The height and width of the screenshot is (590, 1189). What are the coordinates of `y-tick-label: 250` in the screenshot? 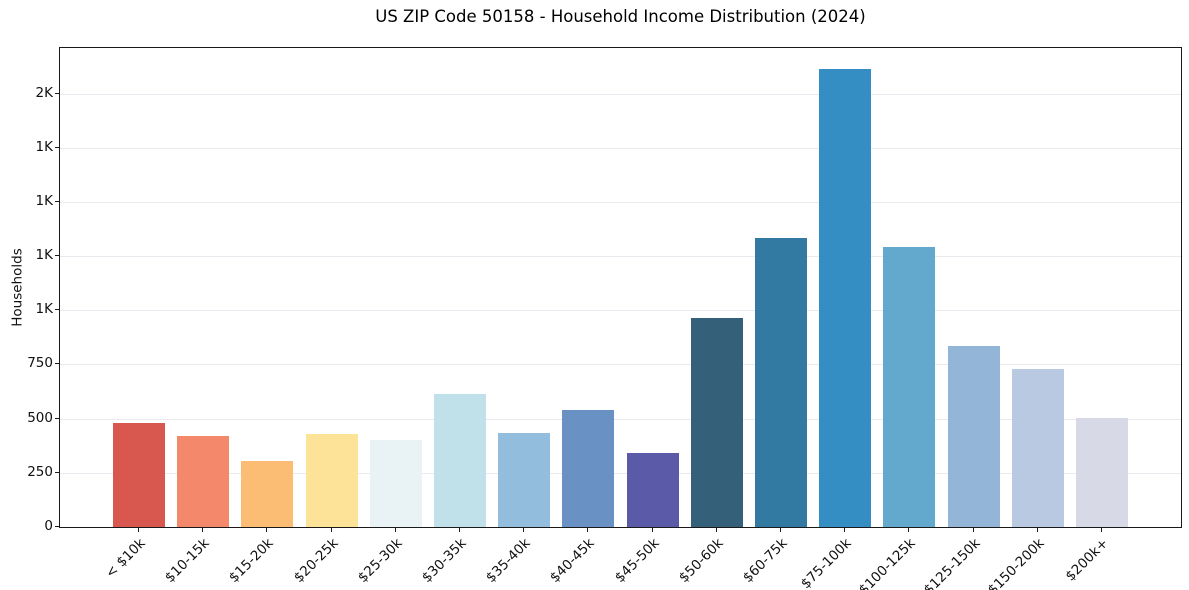 It's located at (40, 471).